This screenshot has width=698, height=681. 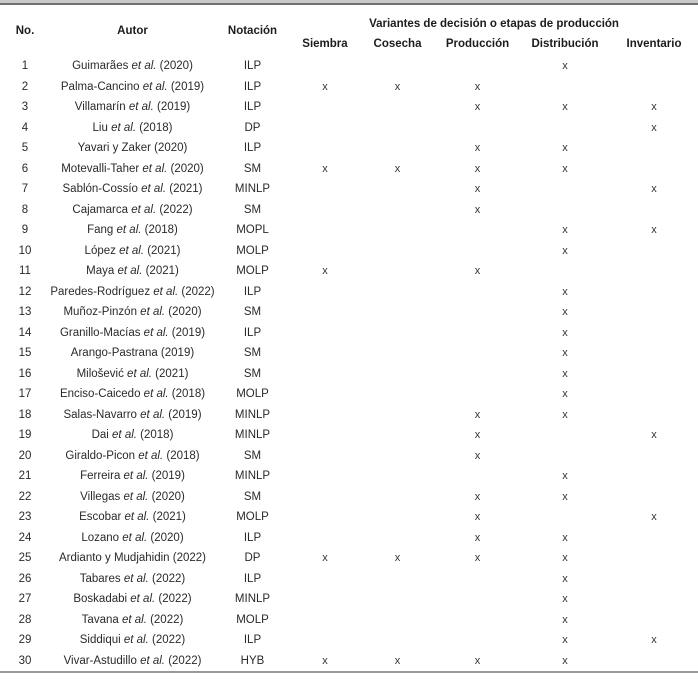 I want to click on cell-no: 19, so click(x=25, y=435).